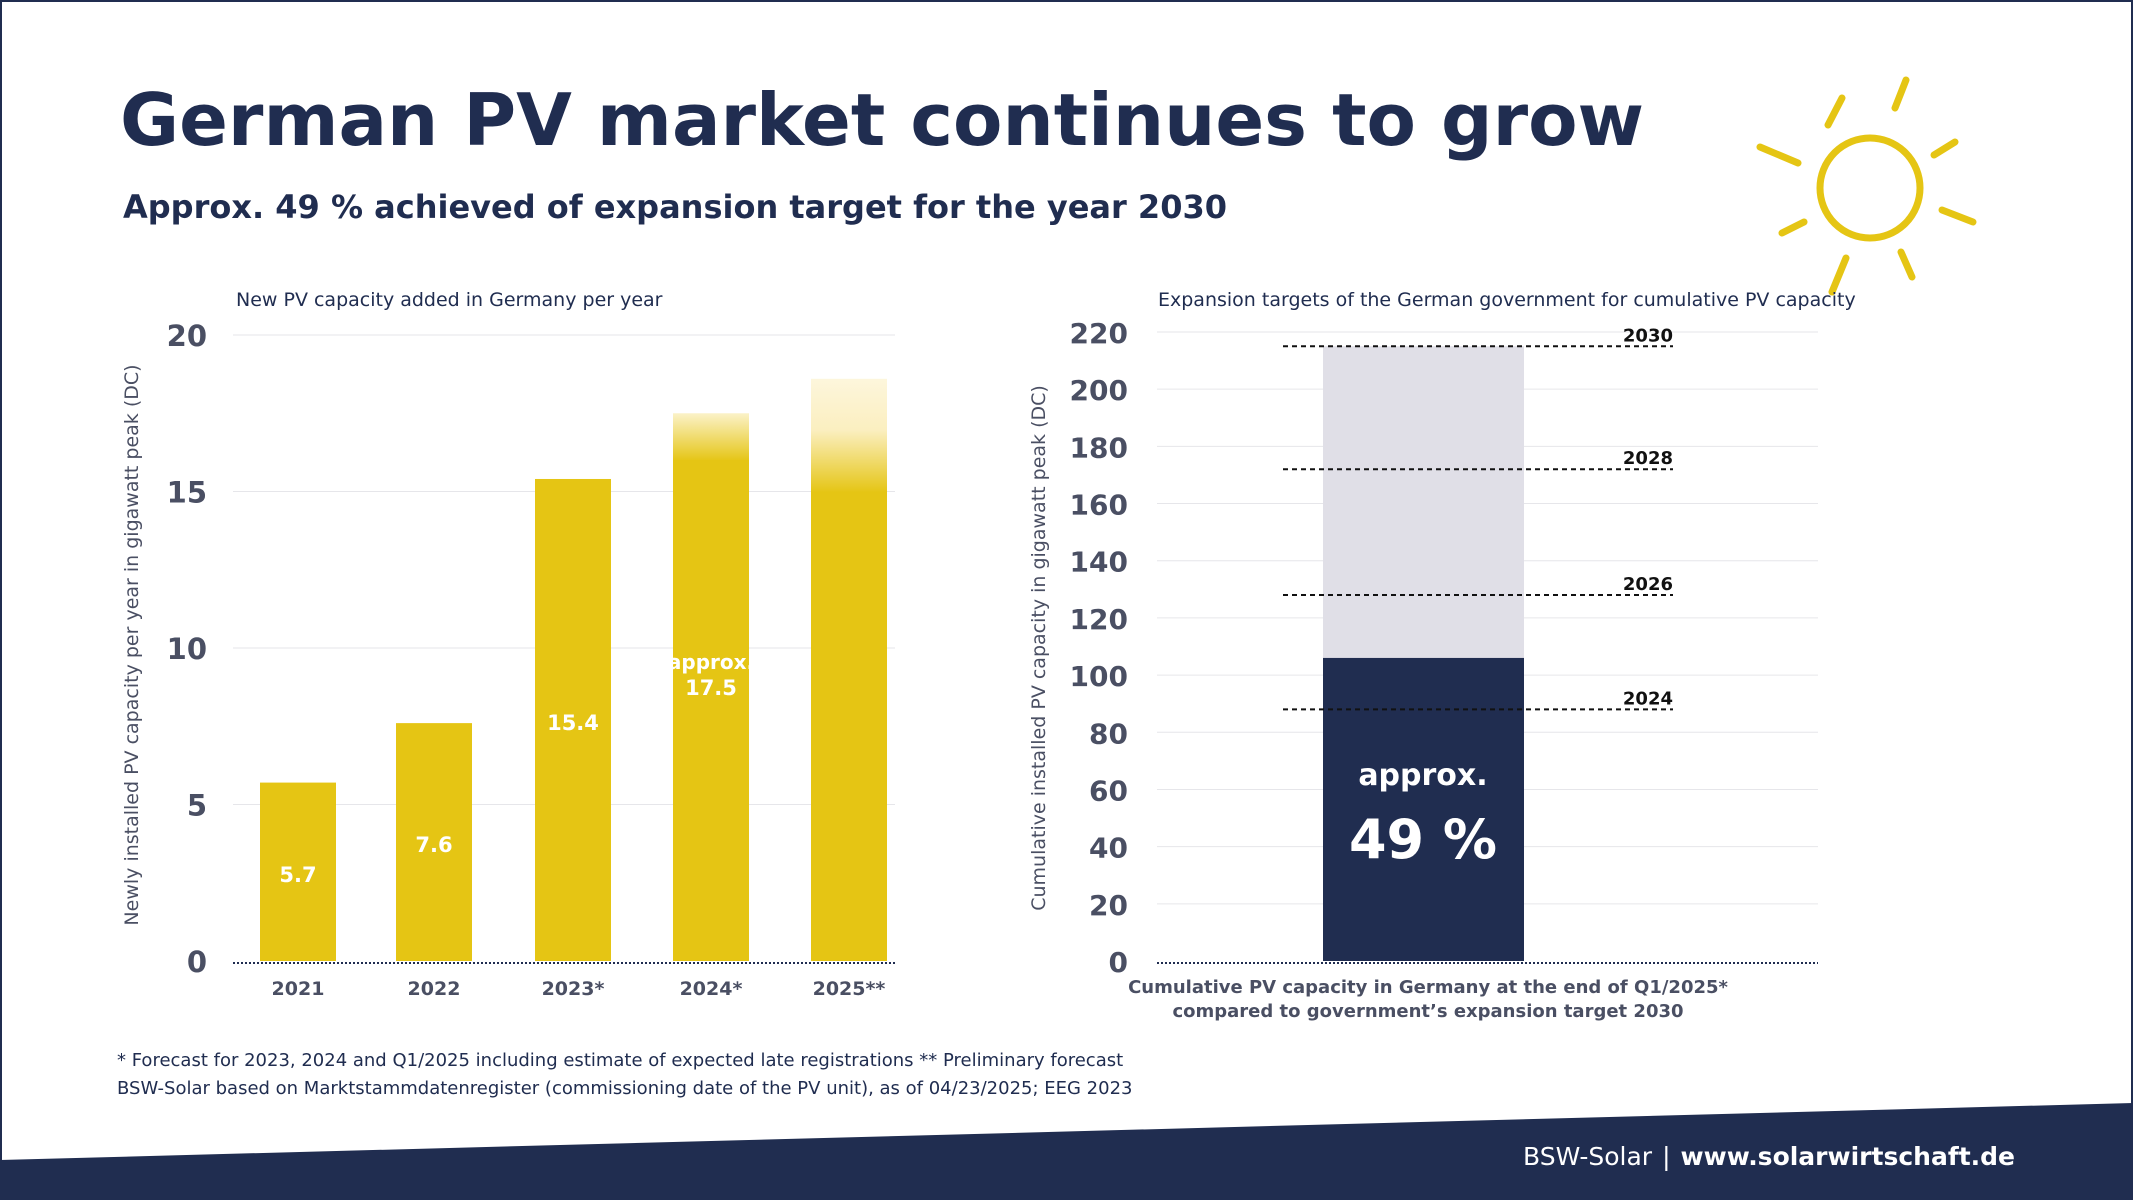  Describe the element at coordinates (1648, 458) in the screenshot. I see `target-year-label: 2028` at that location.